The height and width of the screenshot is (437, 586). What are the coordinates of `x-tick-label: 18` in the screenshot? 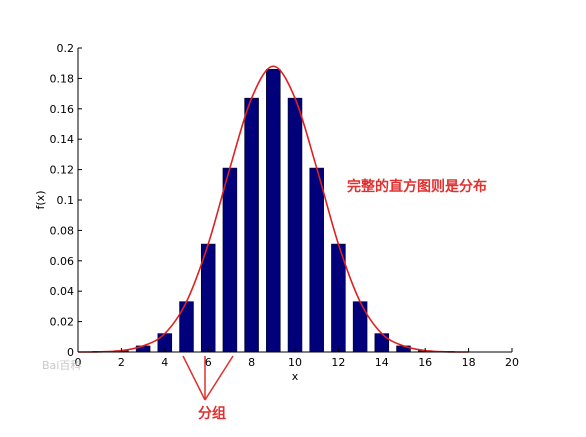 It's located at (469, 362).